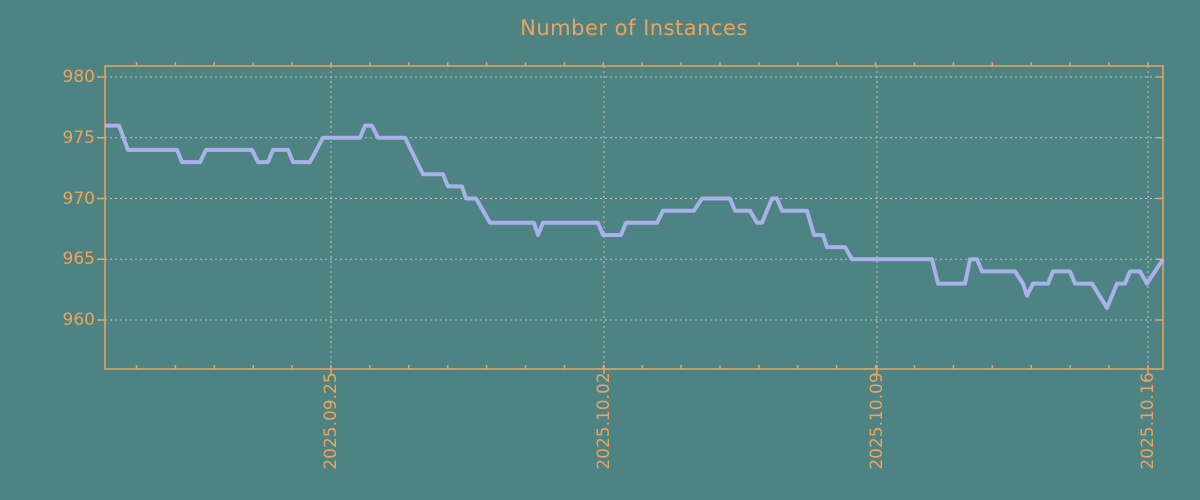 This screenshot has height=500, width=1200. I want to click on y-axis-label: 960, so click(78, 320).